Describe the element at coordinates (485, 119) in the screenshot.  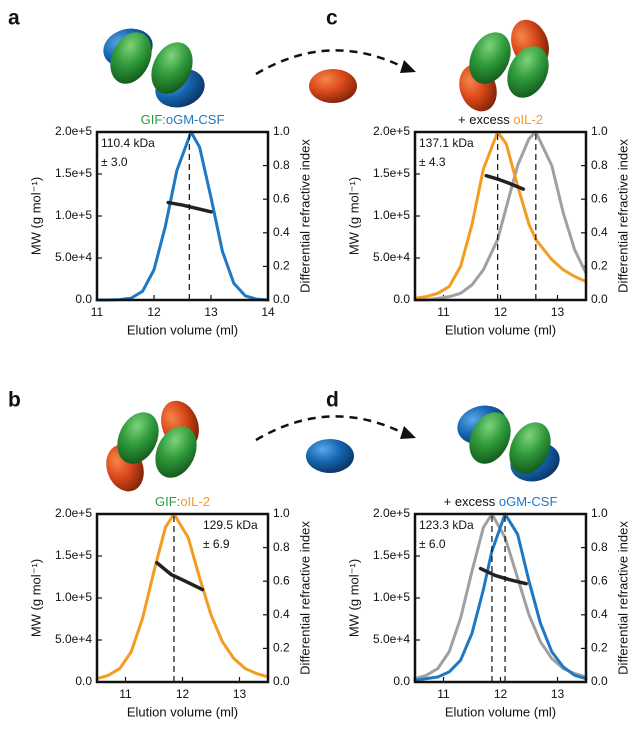
I see `title-part: + excess` at that location.